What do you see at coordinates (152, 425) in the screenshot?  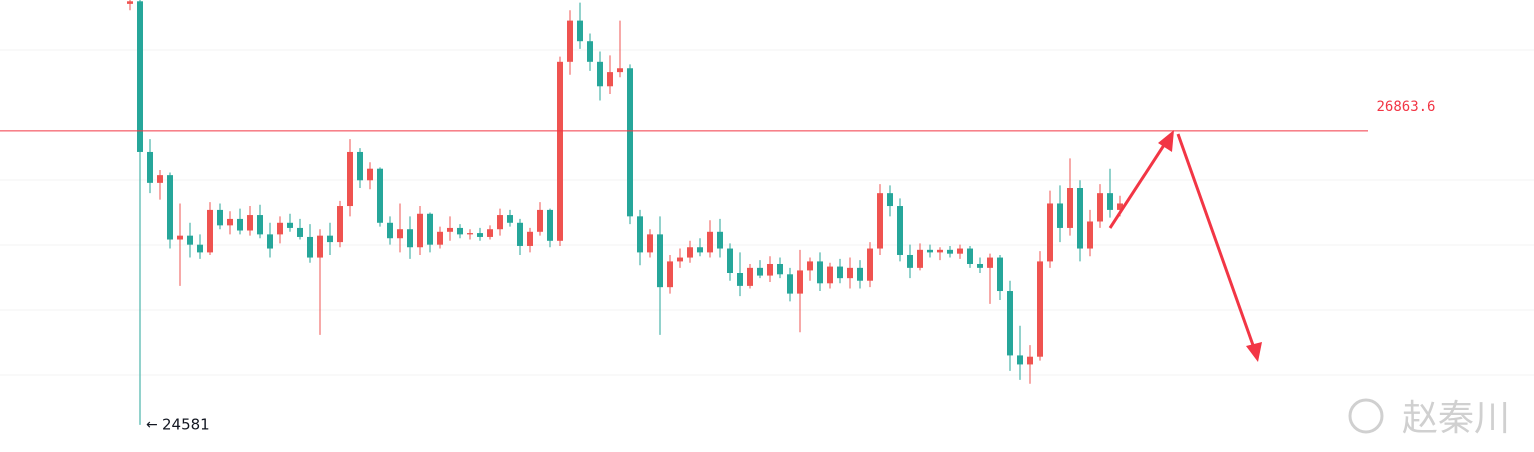 I see `low-arrow: ←` at bounding box center [152, 425].